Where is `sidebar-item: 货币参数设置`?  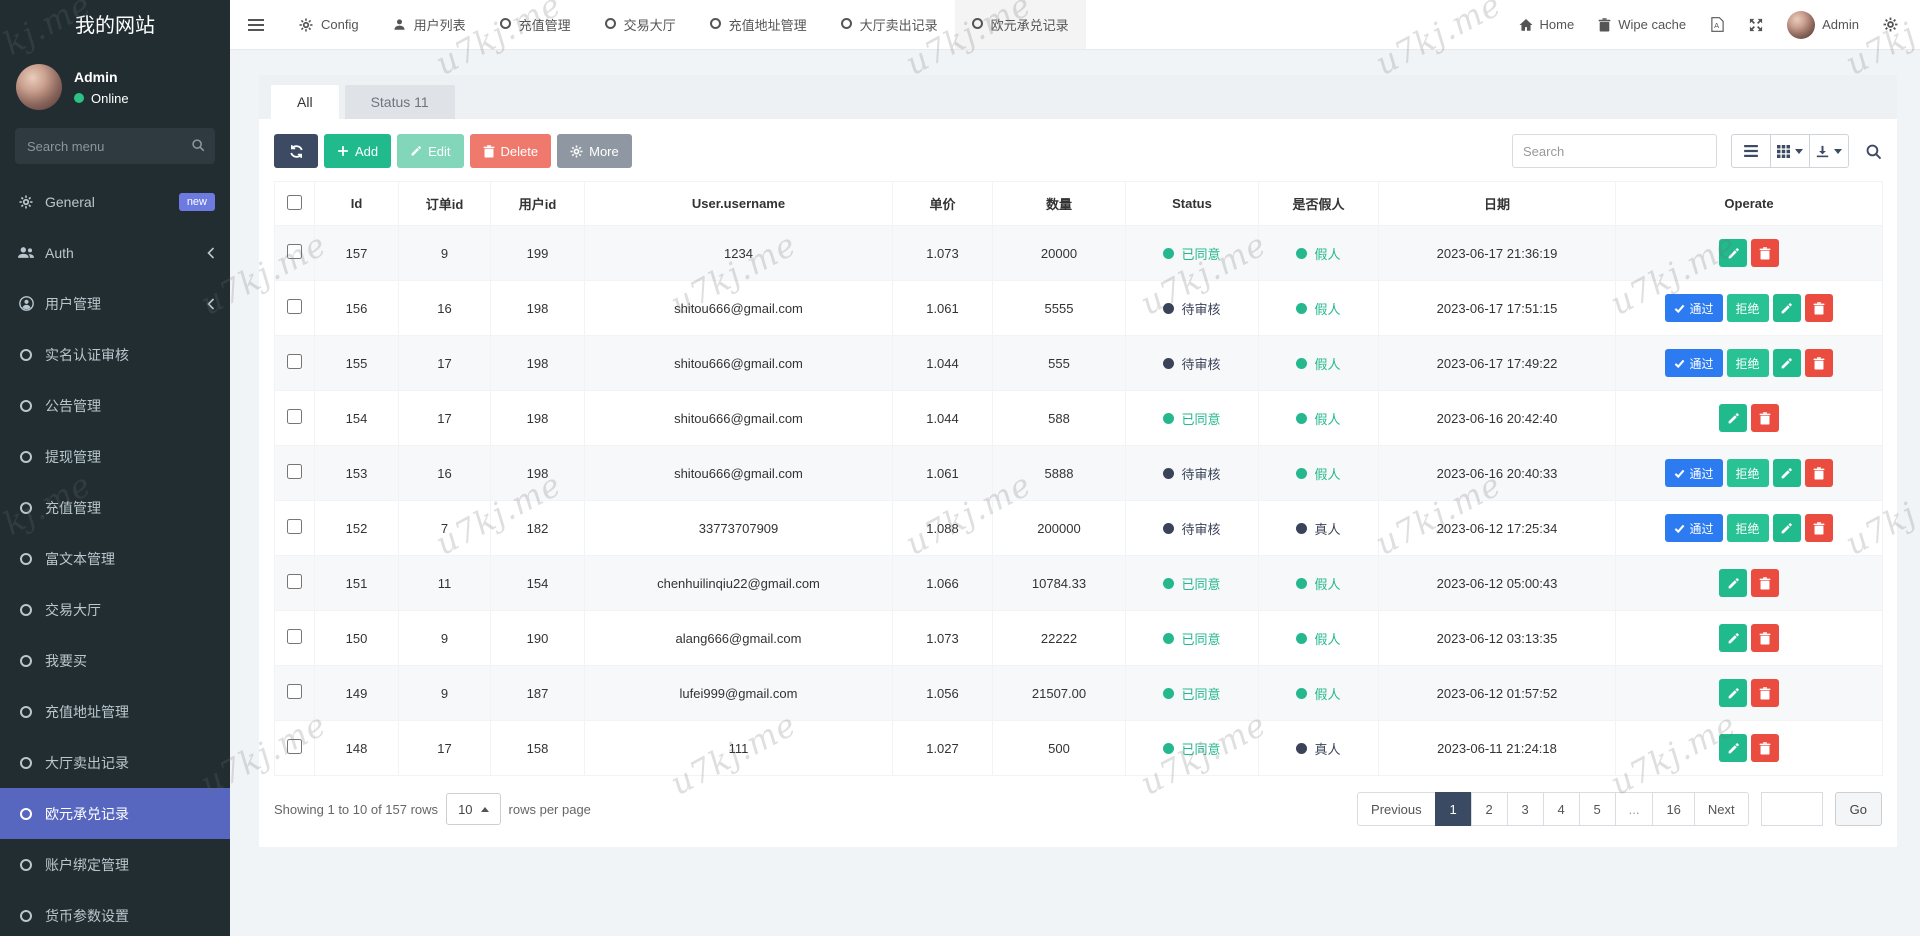 sidebar-item: 货币参数设置 is located at coordinates (115, 913).